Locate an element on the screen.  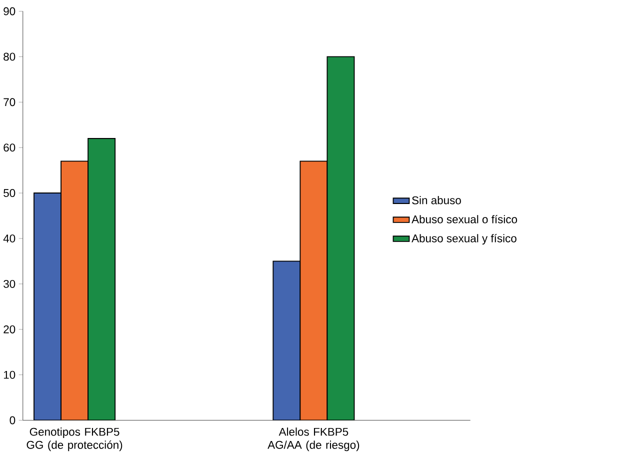
legend-label: Abuso sexual y físico is located at coordinates (464, 239).